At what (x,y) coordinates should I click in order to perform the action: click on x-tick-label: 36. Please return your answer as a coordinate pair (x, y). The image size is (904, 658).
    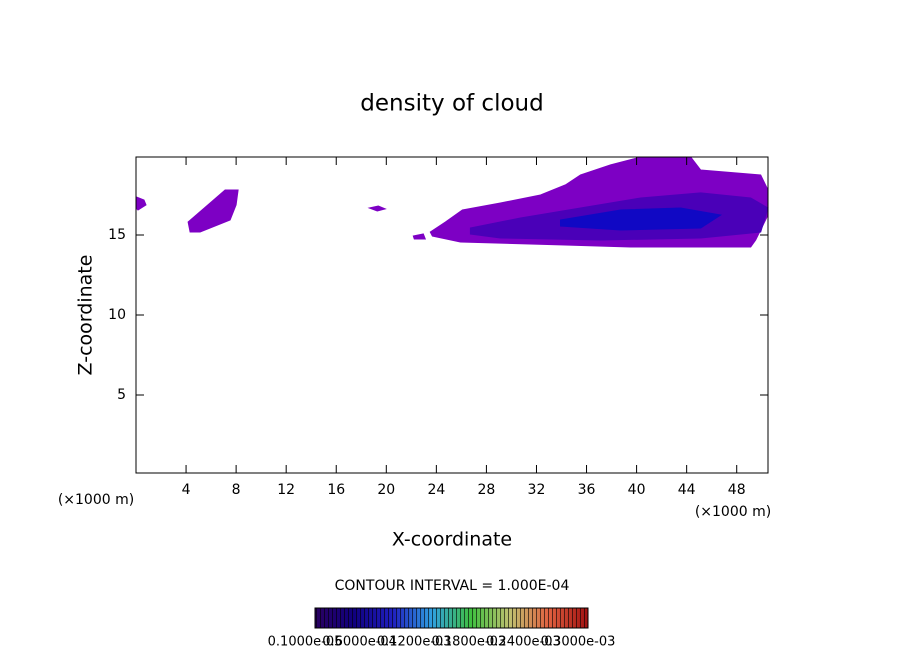
    Looking at the image, I should click on (587, 490).